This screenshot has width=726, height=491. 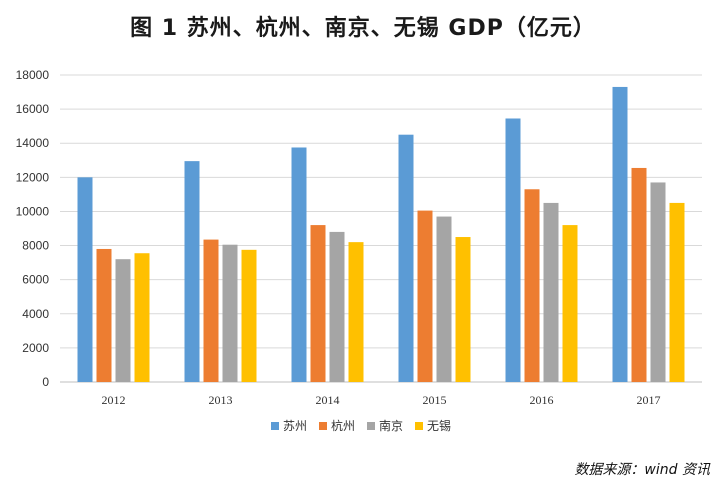 I want to click on y-tick-label: 16000, so click(x=33, y=109).